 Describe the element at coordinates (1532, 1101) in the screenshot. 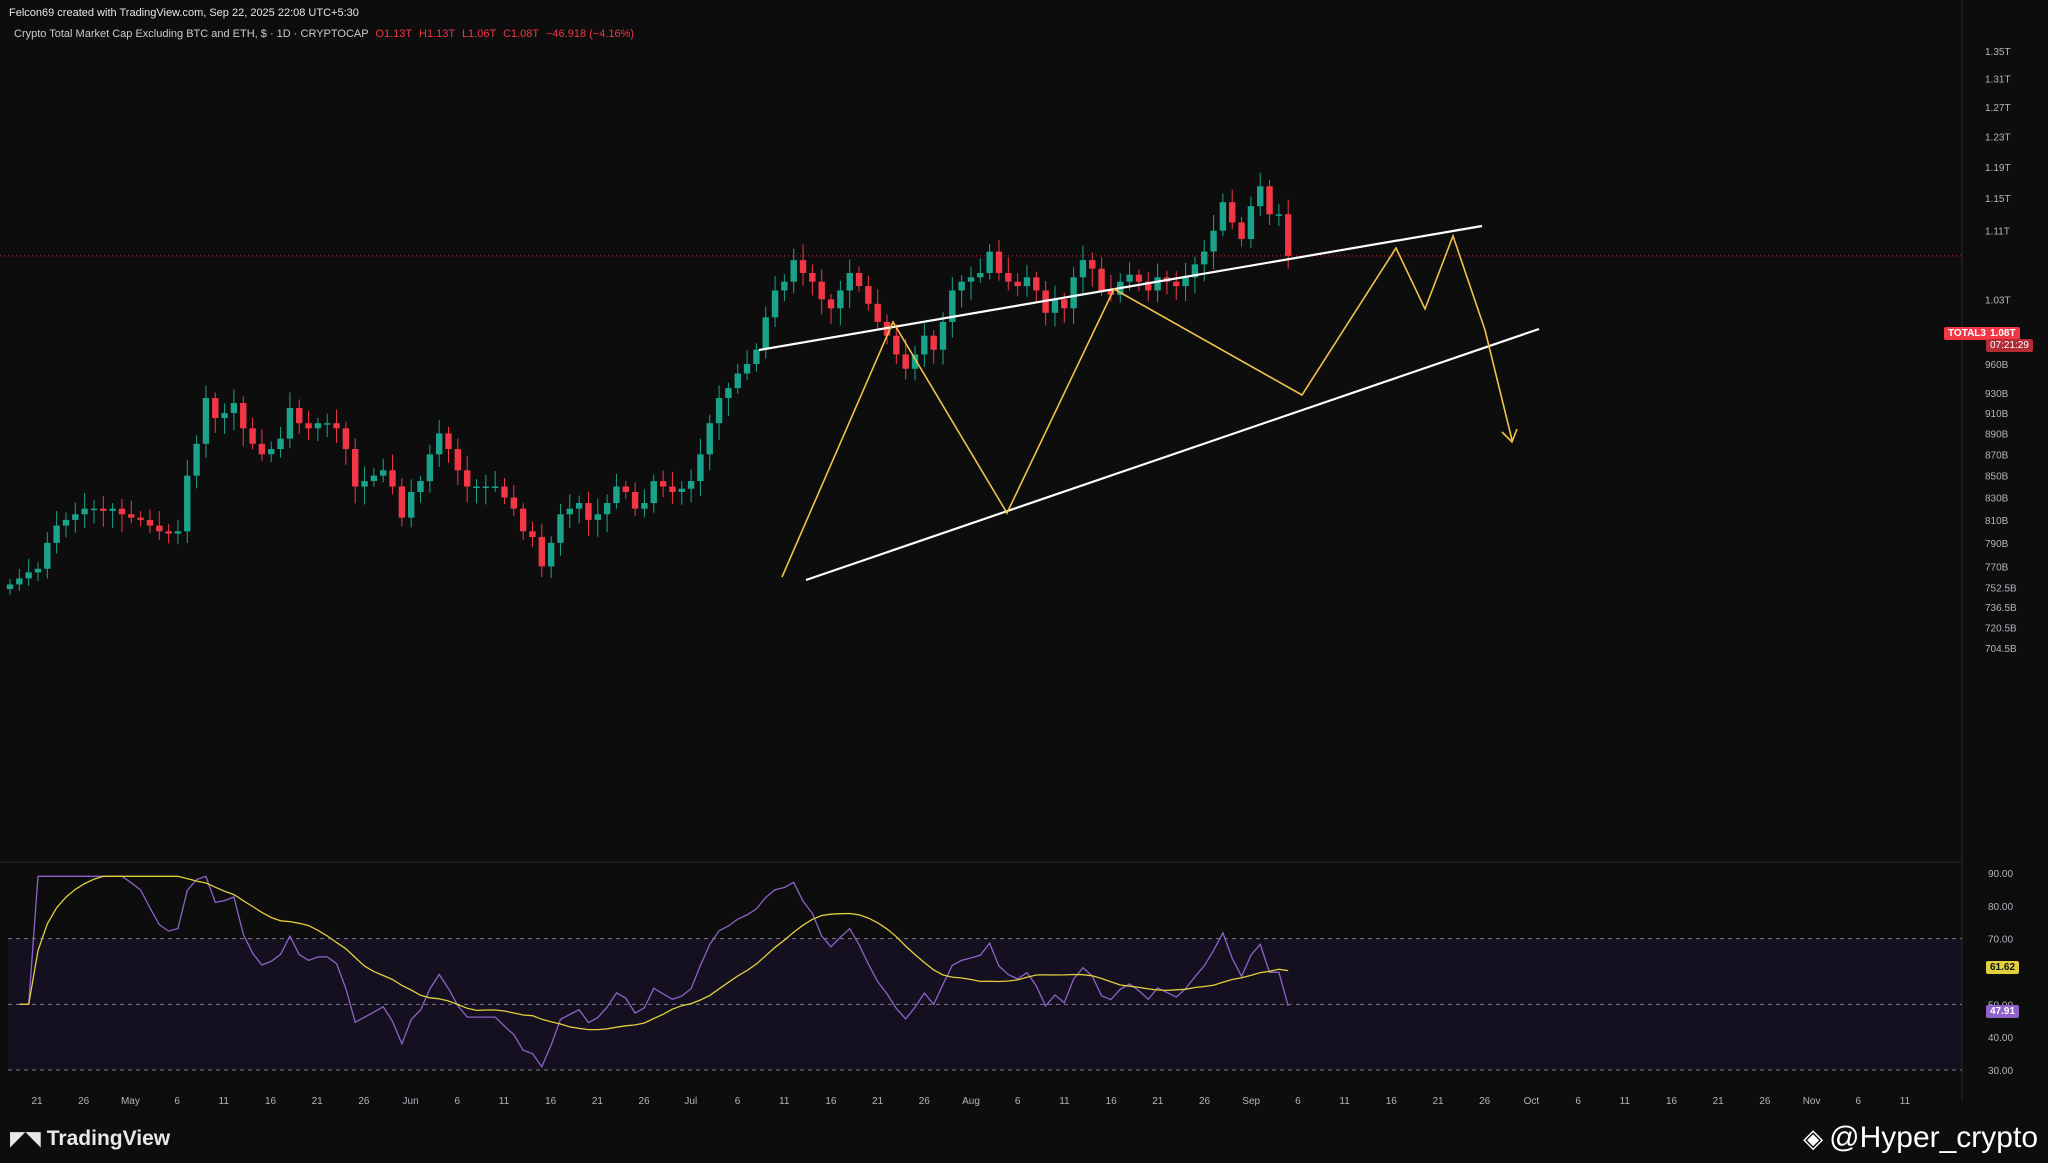

I see `time-tick-label: Oct` at that location.